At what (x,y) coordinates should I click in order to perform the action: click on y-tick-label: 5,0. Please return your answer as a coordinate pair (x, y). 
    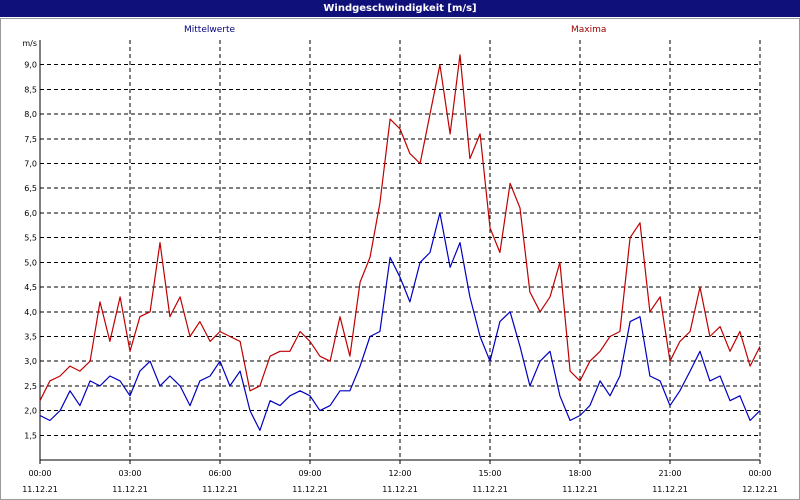
    Looking at the image, I should click on (30, 262).